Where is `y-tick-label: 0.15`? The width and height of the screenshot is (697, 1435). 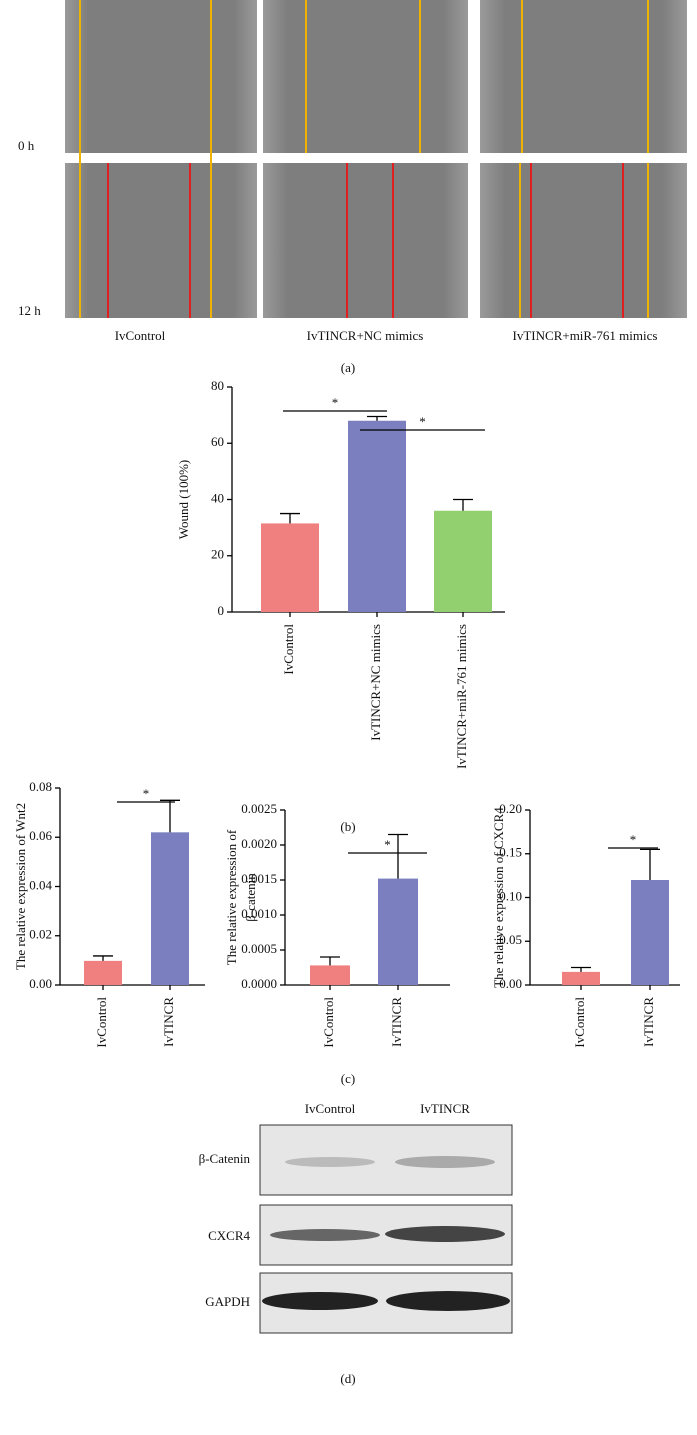 y-tick-label: 0.15 is located at coordinates (510, 852).